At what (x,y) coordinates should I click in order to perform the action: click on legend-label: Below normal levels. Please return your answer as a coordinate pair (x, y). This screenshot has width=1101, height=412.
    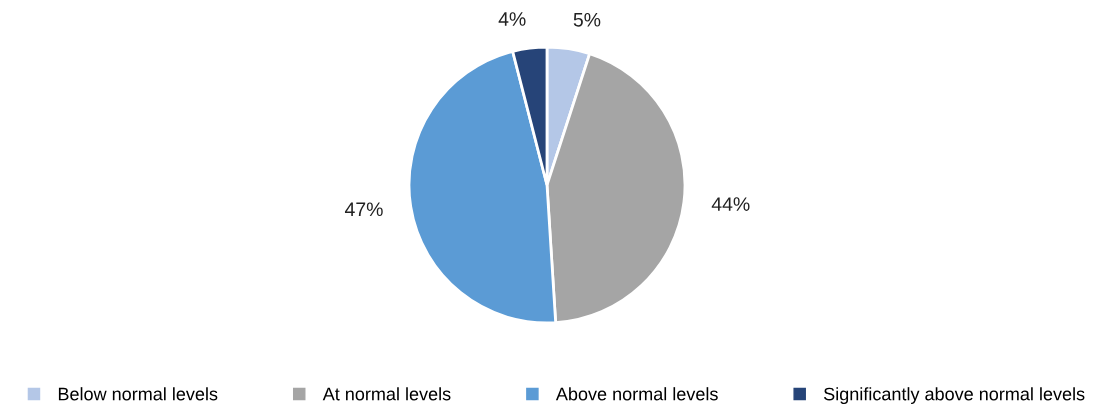
    Looking at the image, I should click on (138, 394).